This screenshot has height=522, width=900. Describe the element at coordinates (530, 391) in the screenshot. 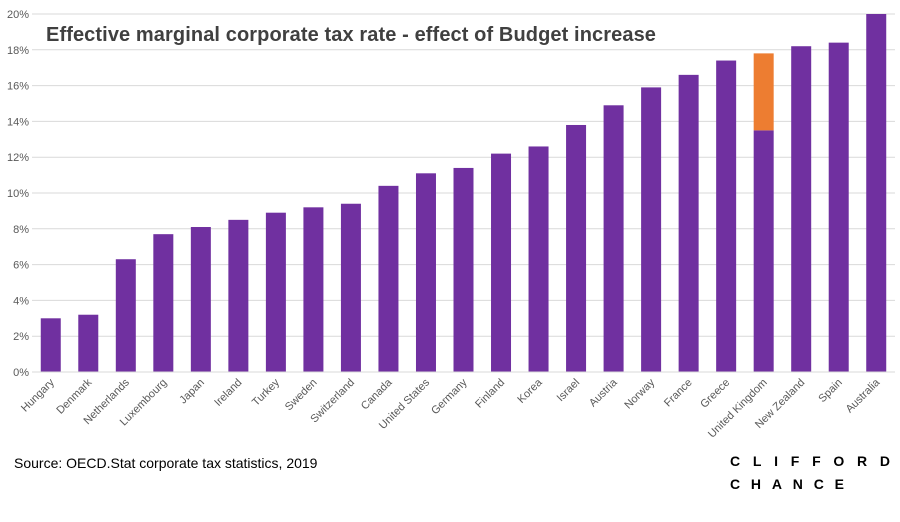

I see `x-tick-label: Korea` at that location.